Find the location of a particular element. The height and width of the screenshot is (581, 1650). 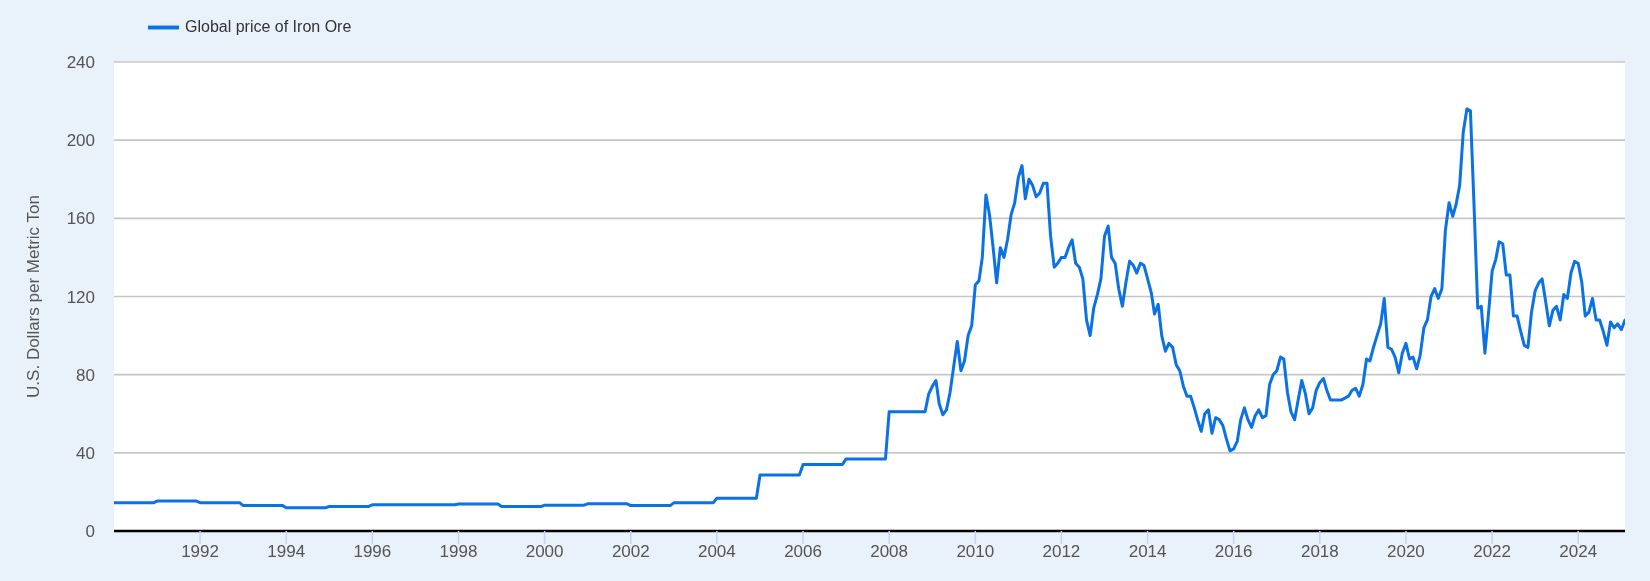

x-tick-label: 2012 is located at coordinates (1061, 552).